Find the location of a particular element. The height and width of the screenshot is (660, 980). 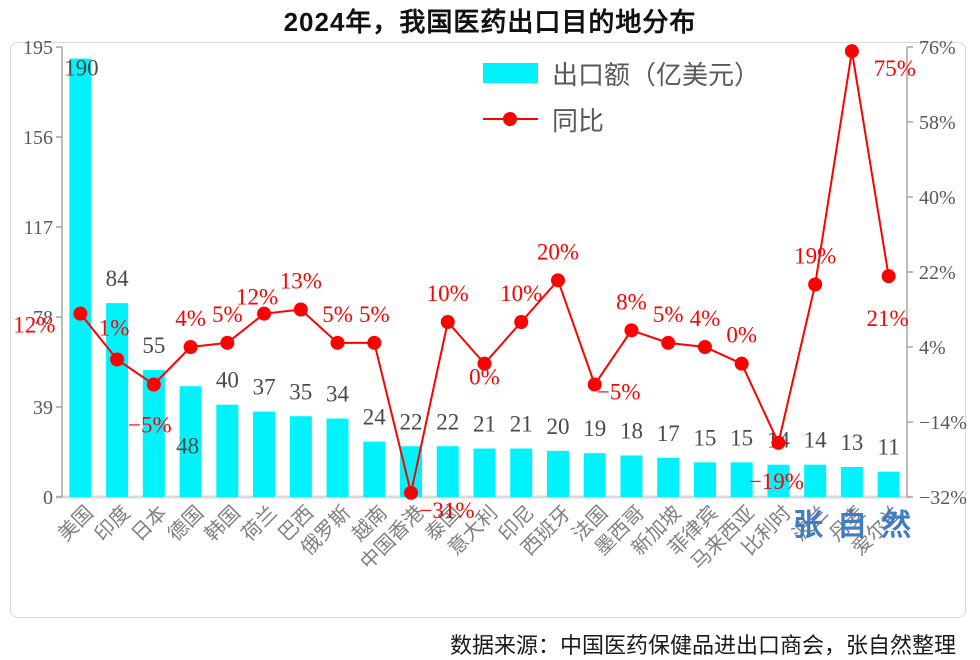

right-axis-tick-label: 4% is located at coordinates (932, 348).